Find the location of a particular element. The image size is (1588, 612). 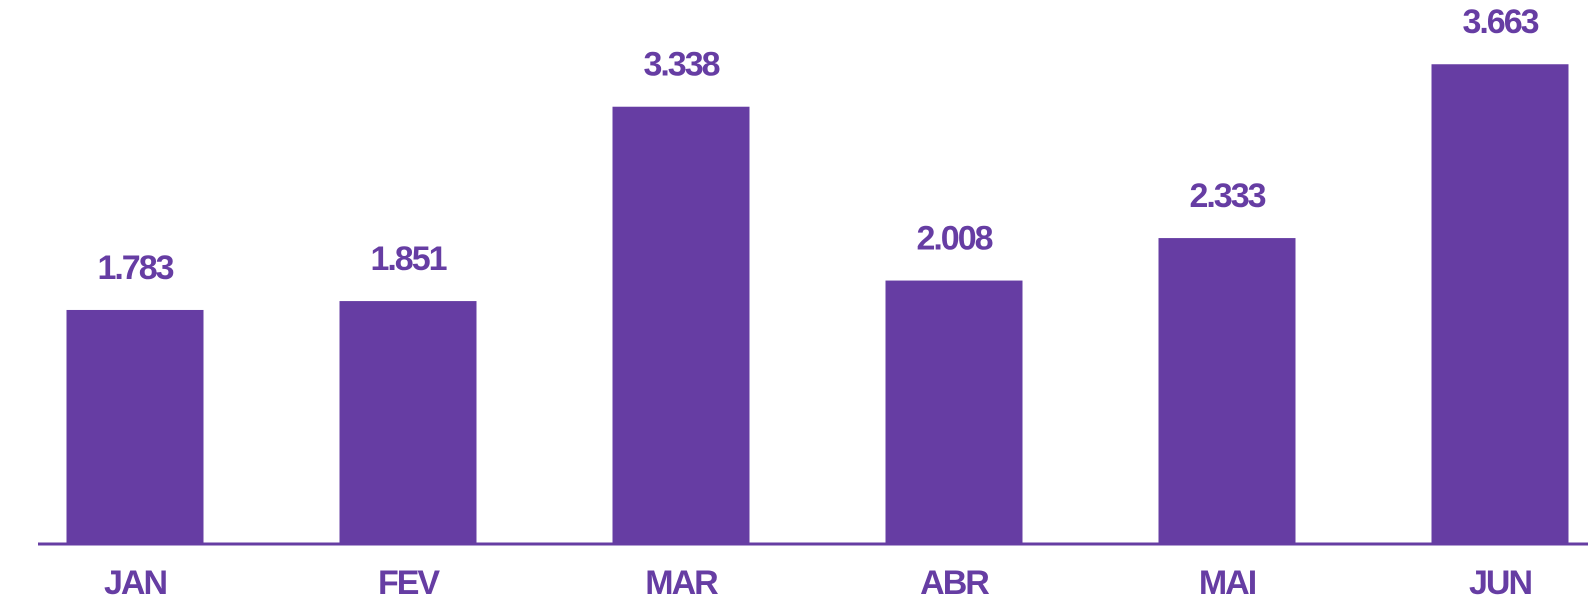

x-tick-label: JUN is located at coordinates (1500, 583).